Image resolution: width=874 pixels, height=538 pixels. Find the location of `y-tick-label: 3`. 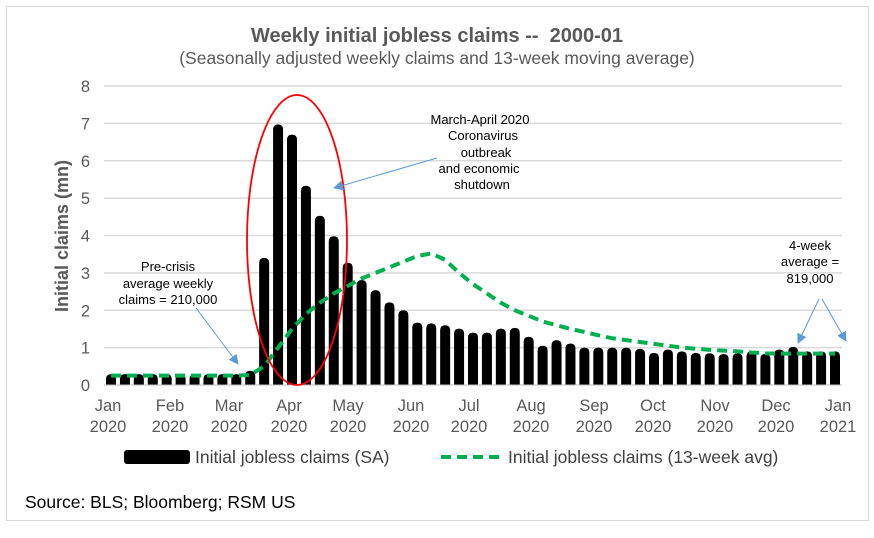

y-tick-label: 3 is located at coordinates (85, 274).